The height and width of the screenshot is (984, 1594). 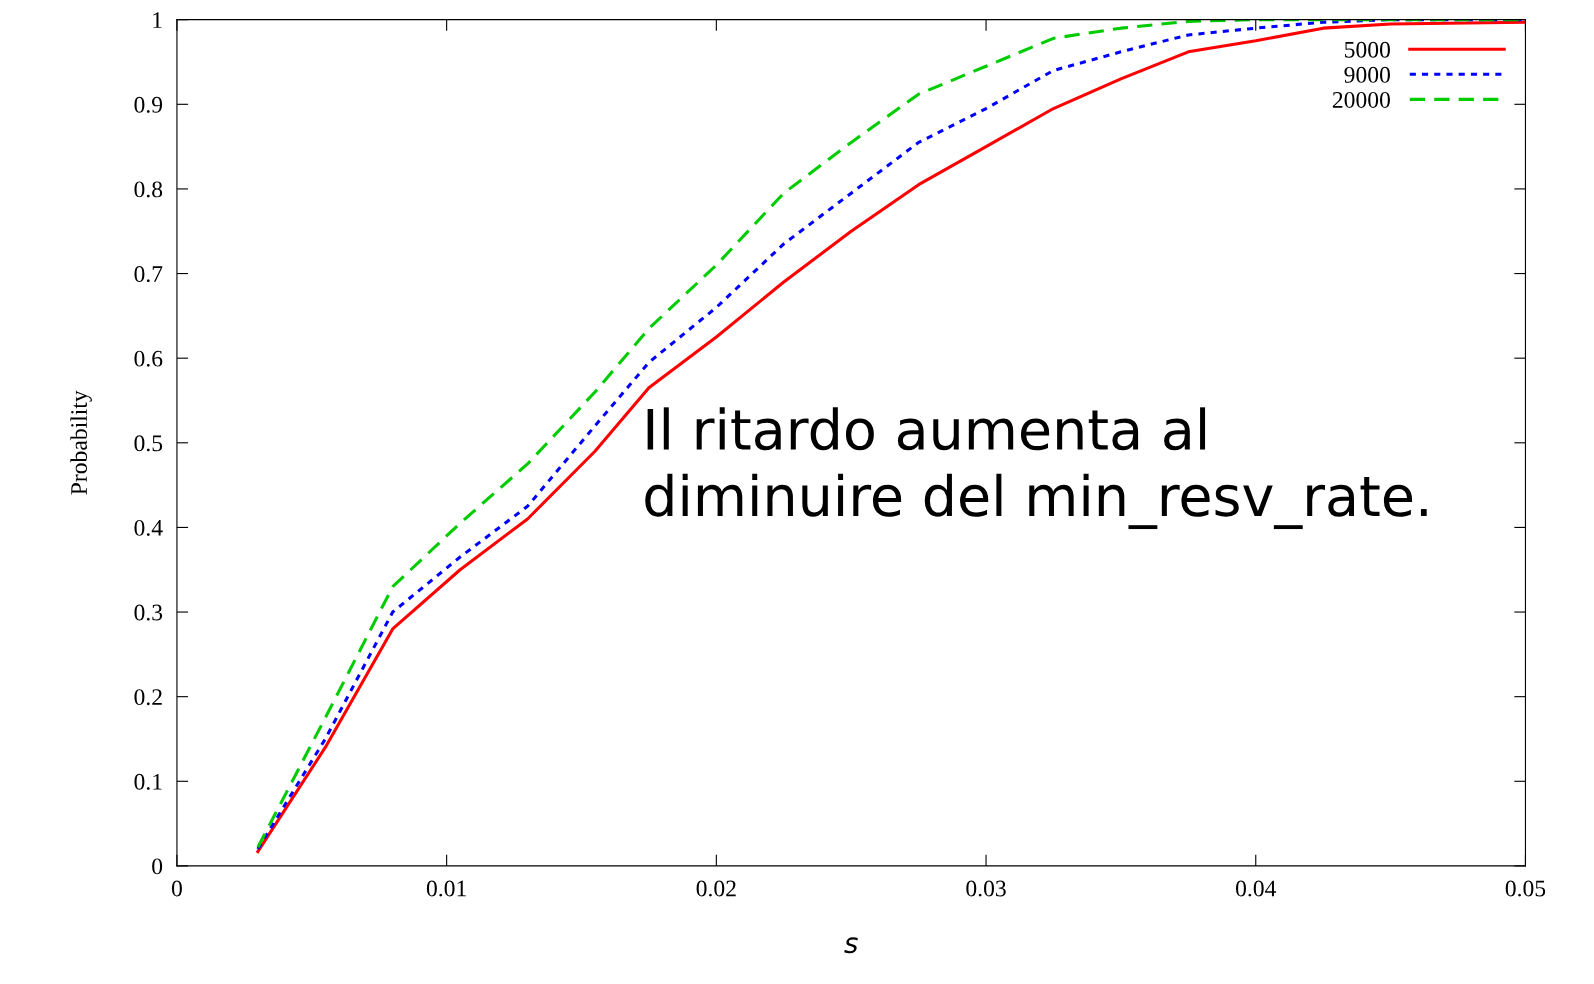 I want to click on x-tick-label: 0.05, so click(x=1525, y=888).